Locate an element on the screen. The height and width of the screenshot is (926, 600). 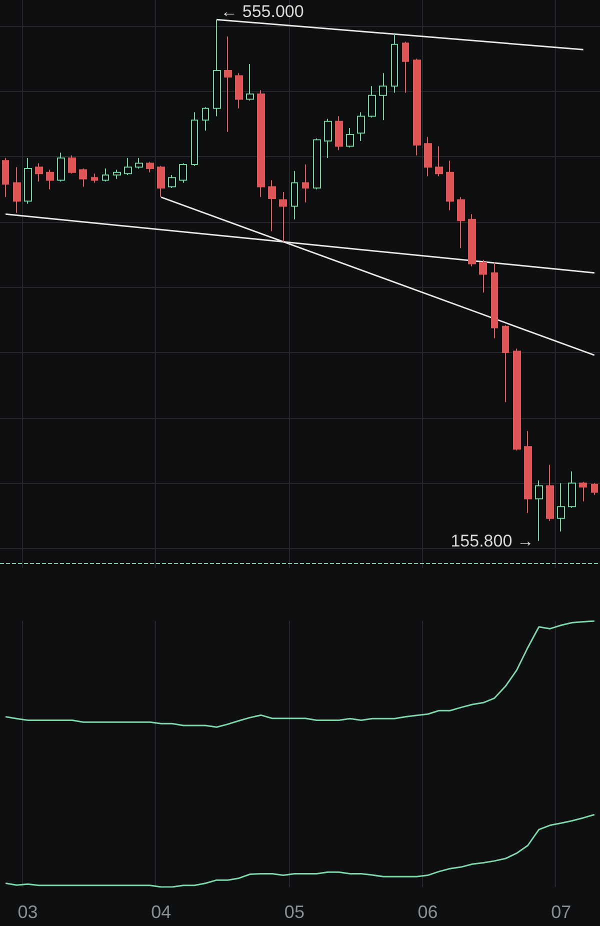
x-tick-label: 06 is located at coordinates (428, 912).